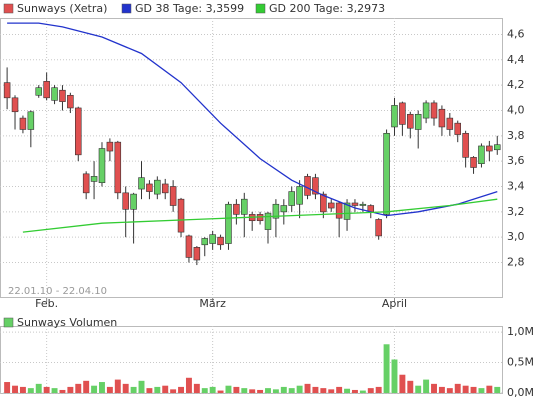 This screenshot has height=401, width=545. What do you see at coordinates (516, 84) in the screenshot?
I see `y-tick-label: 4,2` at bounding box center [516, 84].